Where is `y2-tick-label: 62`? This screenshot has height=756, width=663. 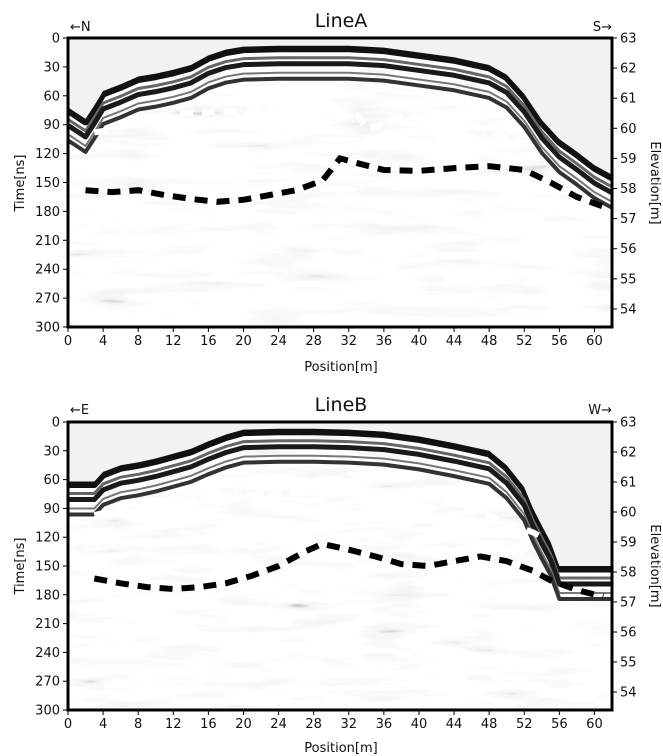
y2-tick-label: 62 is located at coordinates (628, 69).